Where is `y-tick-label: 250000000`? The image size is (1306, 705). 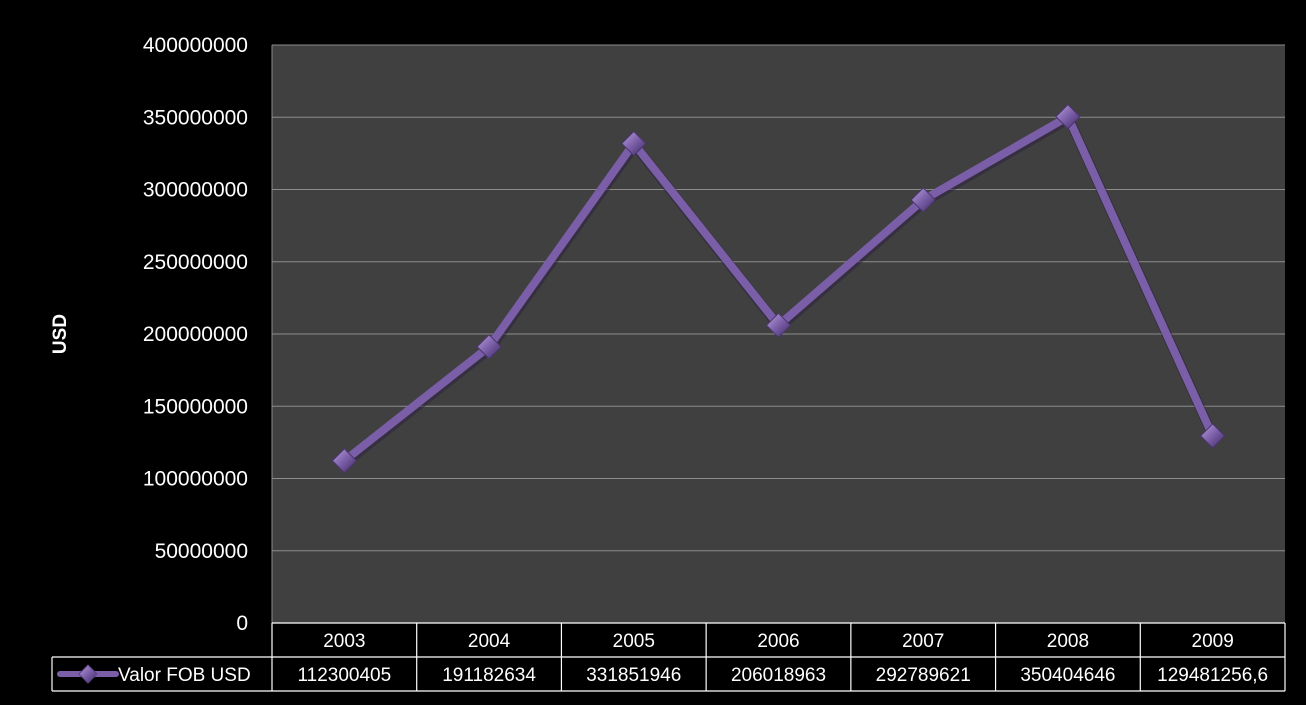 y-tick-label: 250000000 is located at coordinates (195, 262).